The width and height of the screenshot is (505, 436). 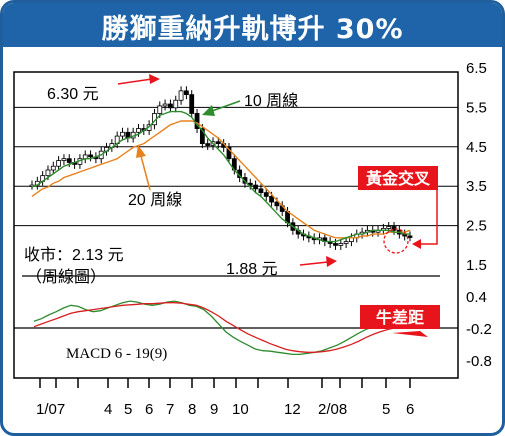 I want to click on peak-arrow, so click(x=135, y=81).